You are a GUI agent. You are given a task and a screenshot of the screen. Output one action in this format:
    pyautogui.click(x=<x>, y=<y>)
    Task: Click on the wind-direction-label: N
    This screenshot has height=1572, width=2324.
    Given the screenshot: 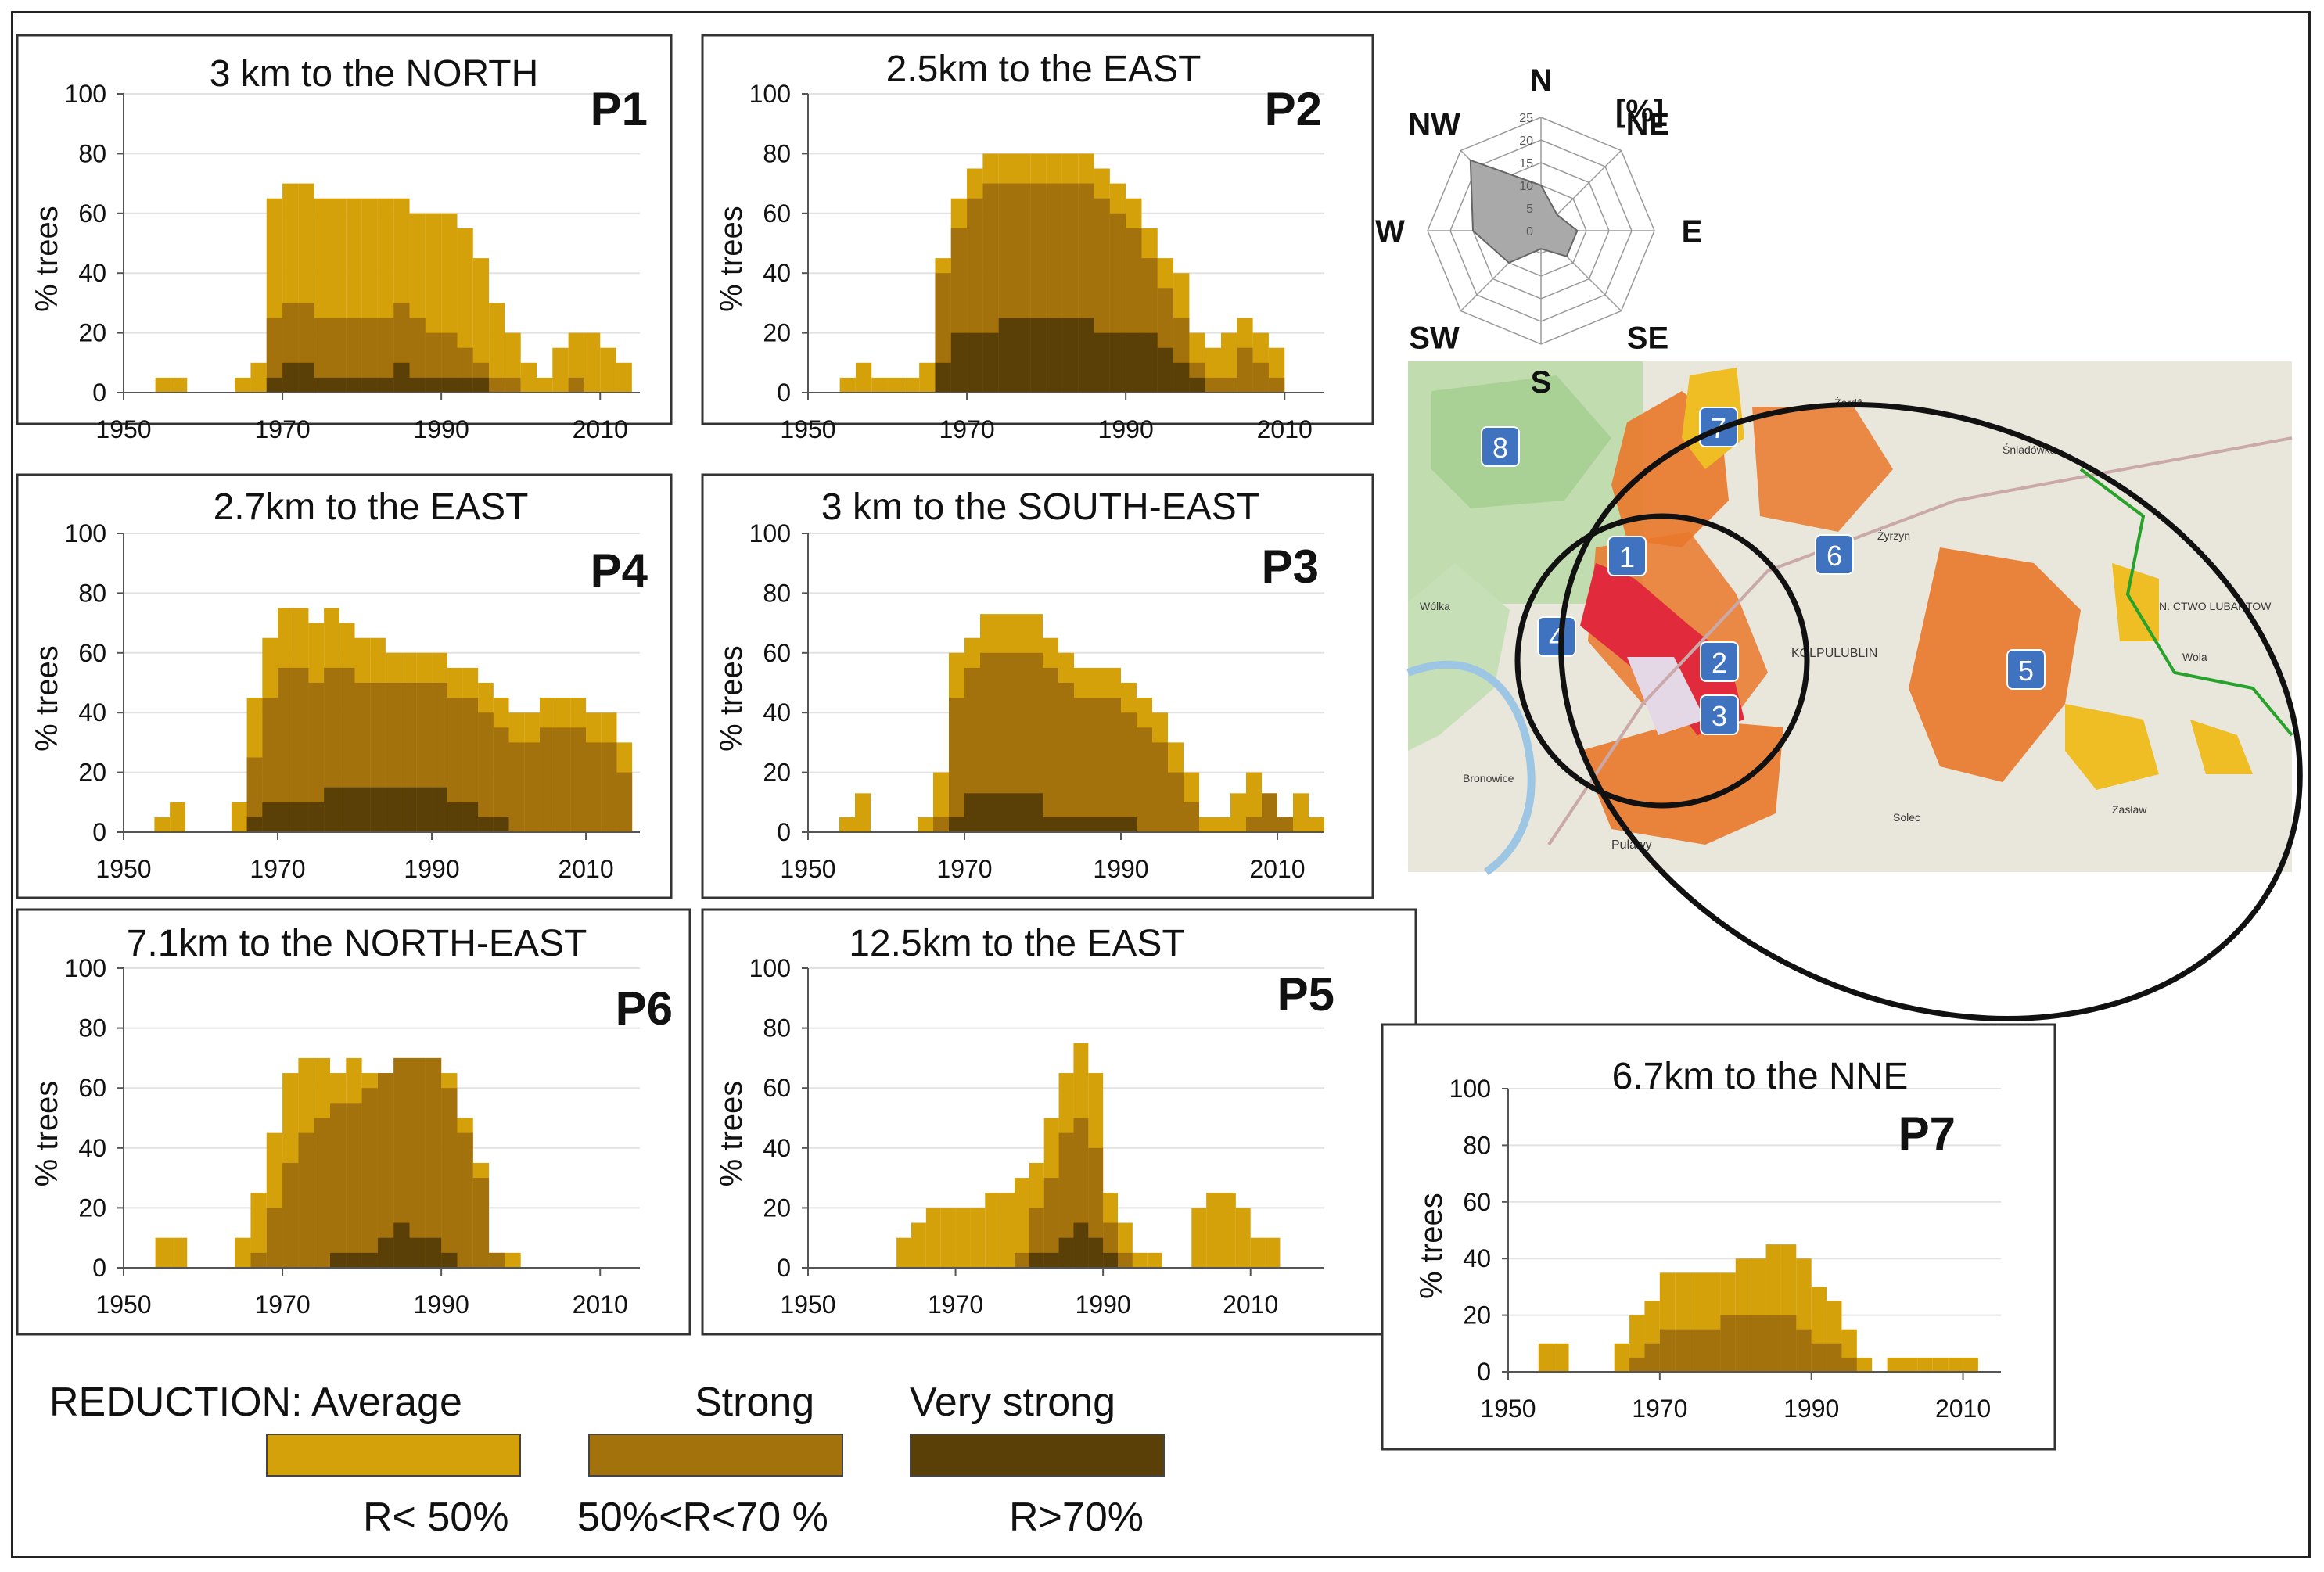 What is the action you would take?
    pyautogui.click(x=1542, y=80)
    